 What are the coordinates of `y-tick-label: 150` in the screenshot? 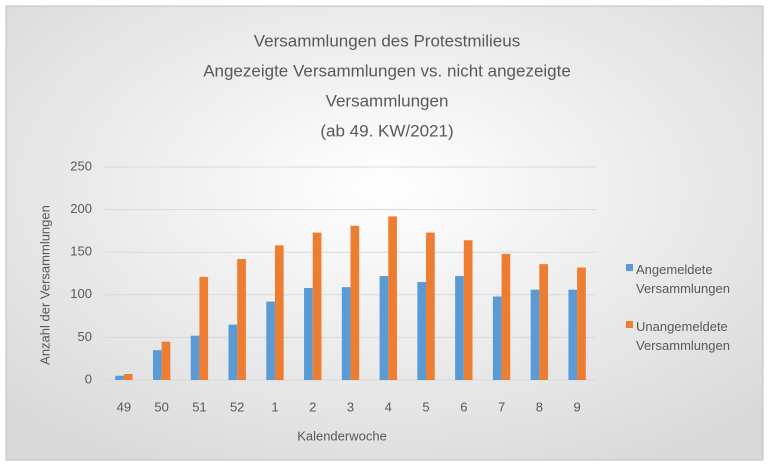 It's located at (81, 251).